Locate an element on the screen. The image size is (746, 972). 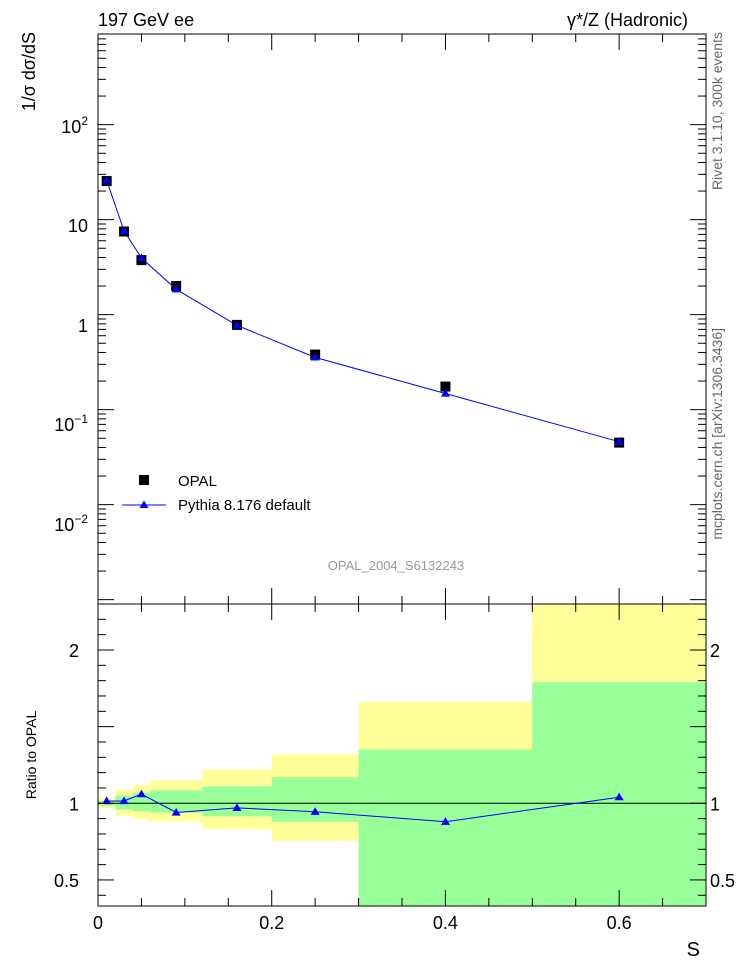
data-point is located at coordinates (445, 386).